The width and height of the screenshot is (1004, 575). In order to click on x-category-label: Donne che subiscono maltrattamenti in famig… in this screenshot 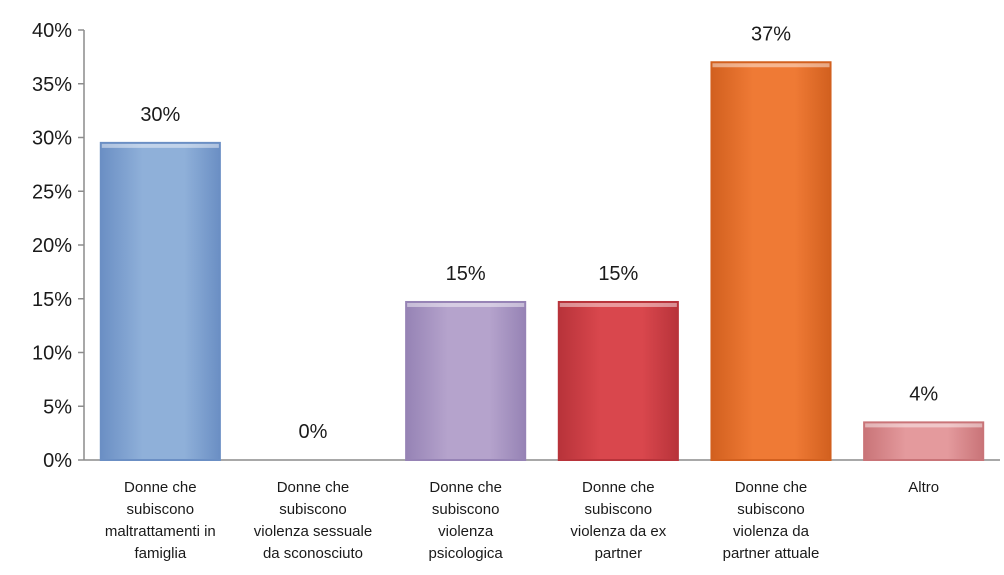, I will do `click(160, 520)`.